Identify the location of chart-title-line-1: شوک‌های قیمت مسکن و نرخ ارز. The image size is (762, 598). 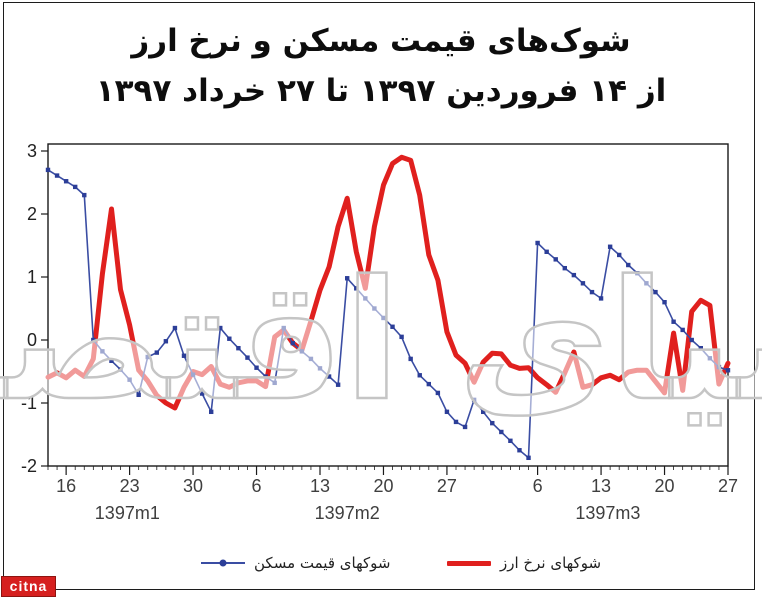
(381, 41).